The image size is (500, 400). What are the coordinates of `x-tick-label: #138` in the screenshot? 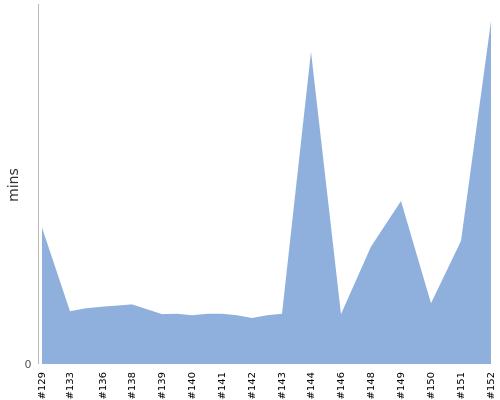 It's located at (132, 385).